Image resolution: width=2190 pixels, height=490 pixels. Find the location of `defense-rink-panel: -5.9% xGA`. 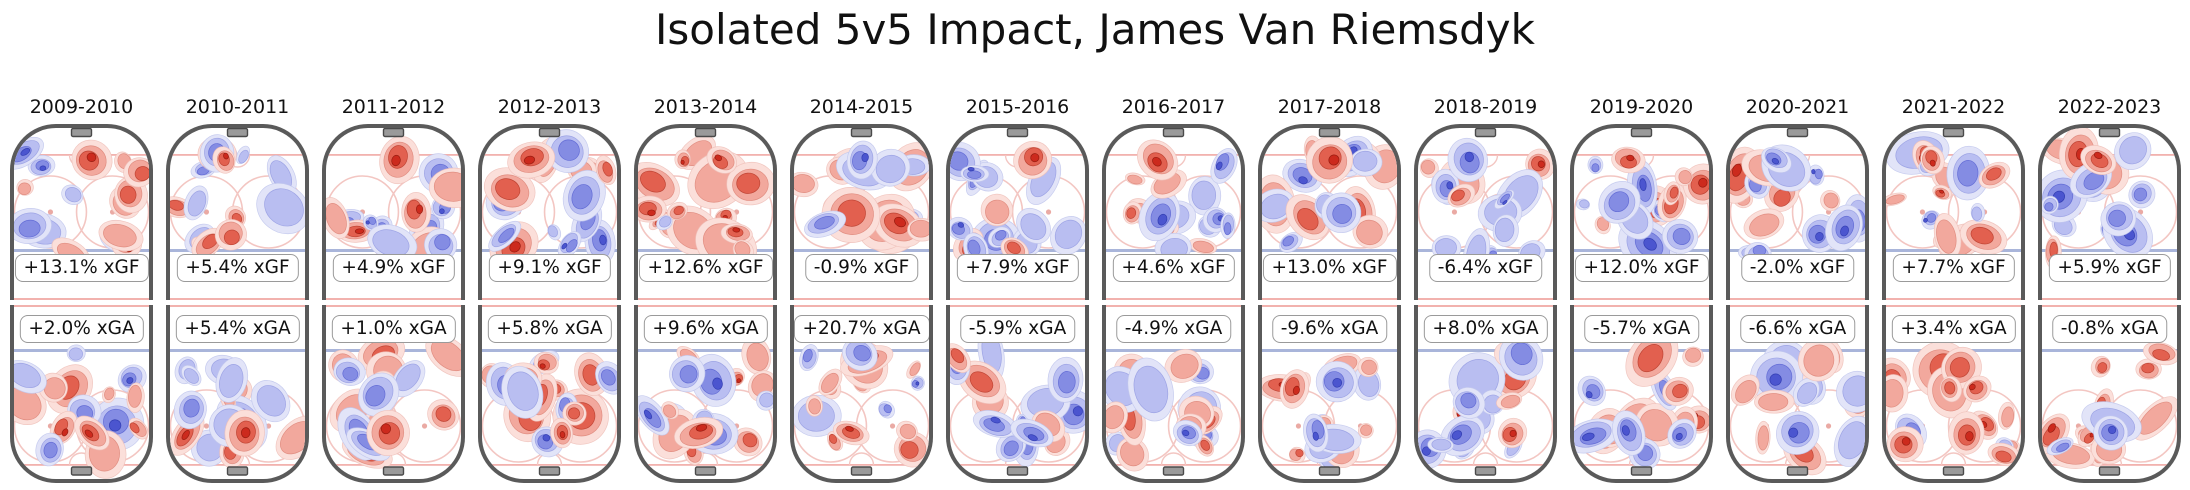

defense-rink-panel: -5.9% xGA is located at coordinates (1017, 393).